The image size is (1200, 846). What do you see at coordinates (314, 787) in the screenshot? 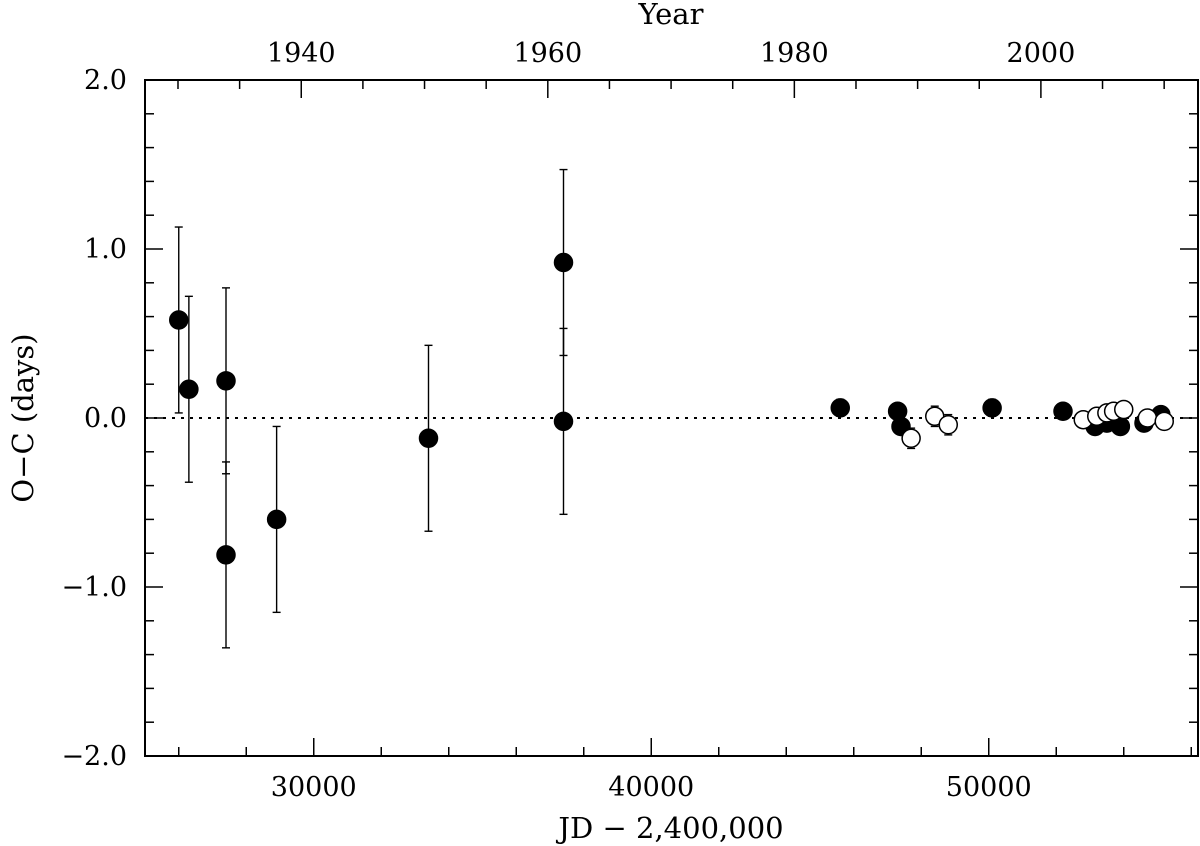
I see `x-tick-label: 30000` at bounding box center [314, 787].